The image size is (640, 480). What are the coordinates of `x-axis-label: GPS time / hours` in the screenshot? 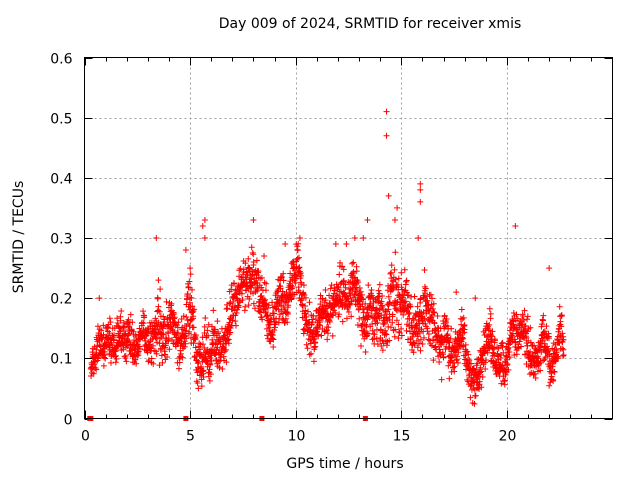 It's located at (345, 464).